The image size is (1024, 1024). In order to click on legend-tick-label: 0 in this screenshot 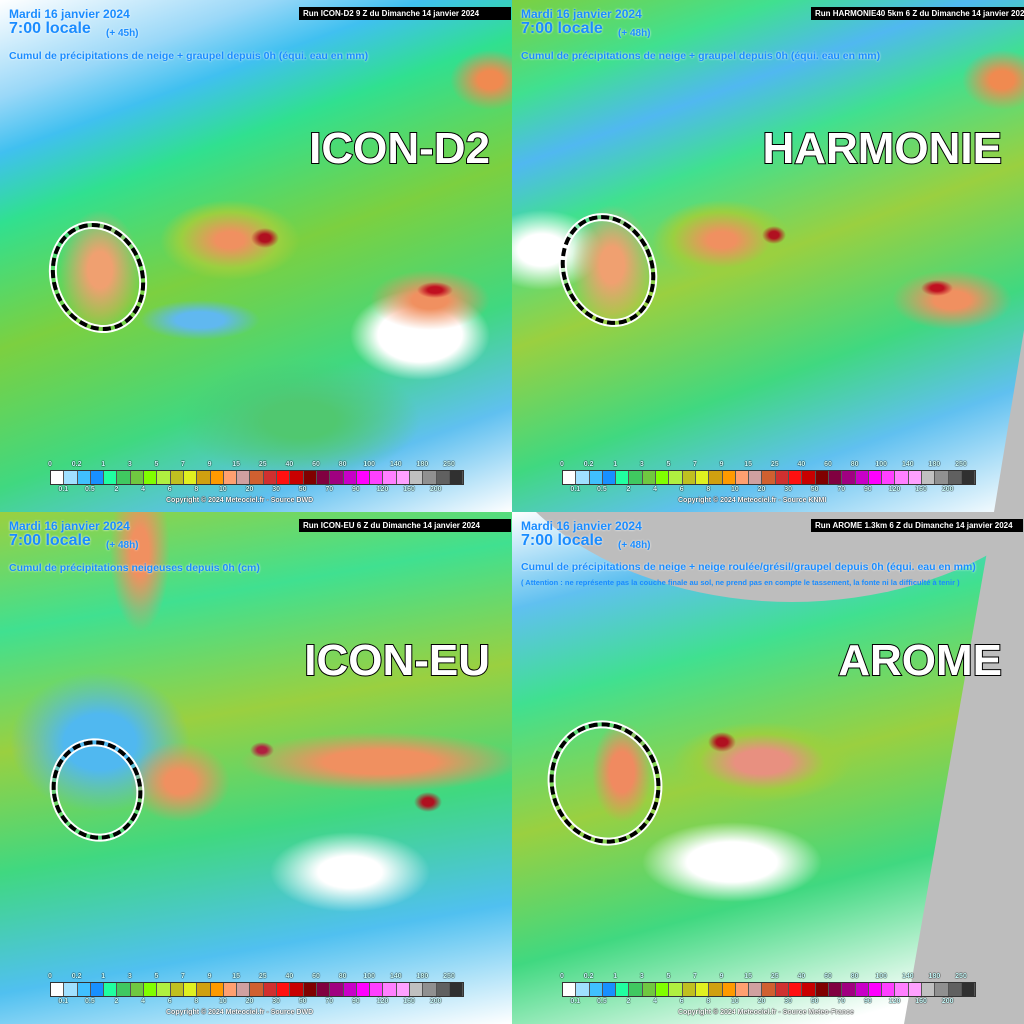, I will do `click(562, 976)`.